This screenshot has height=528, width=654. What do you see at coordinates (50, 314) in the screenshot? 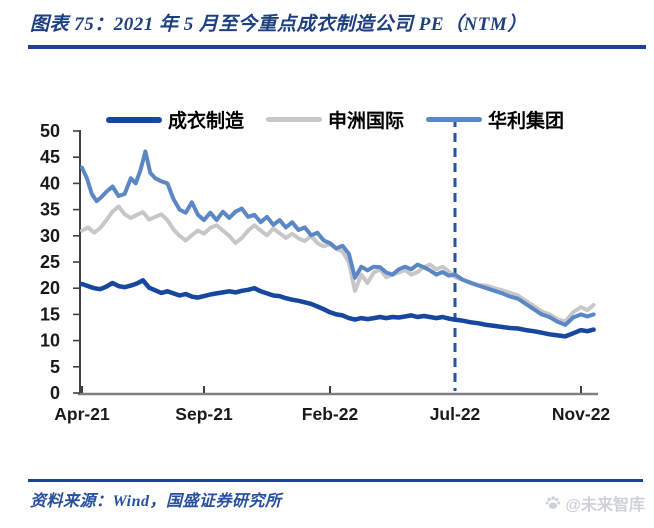
I see `y-tick-label: 15` at bounding box center [50, 314].